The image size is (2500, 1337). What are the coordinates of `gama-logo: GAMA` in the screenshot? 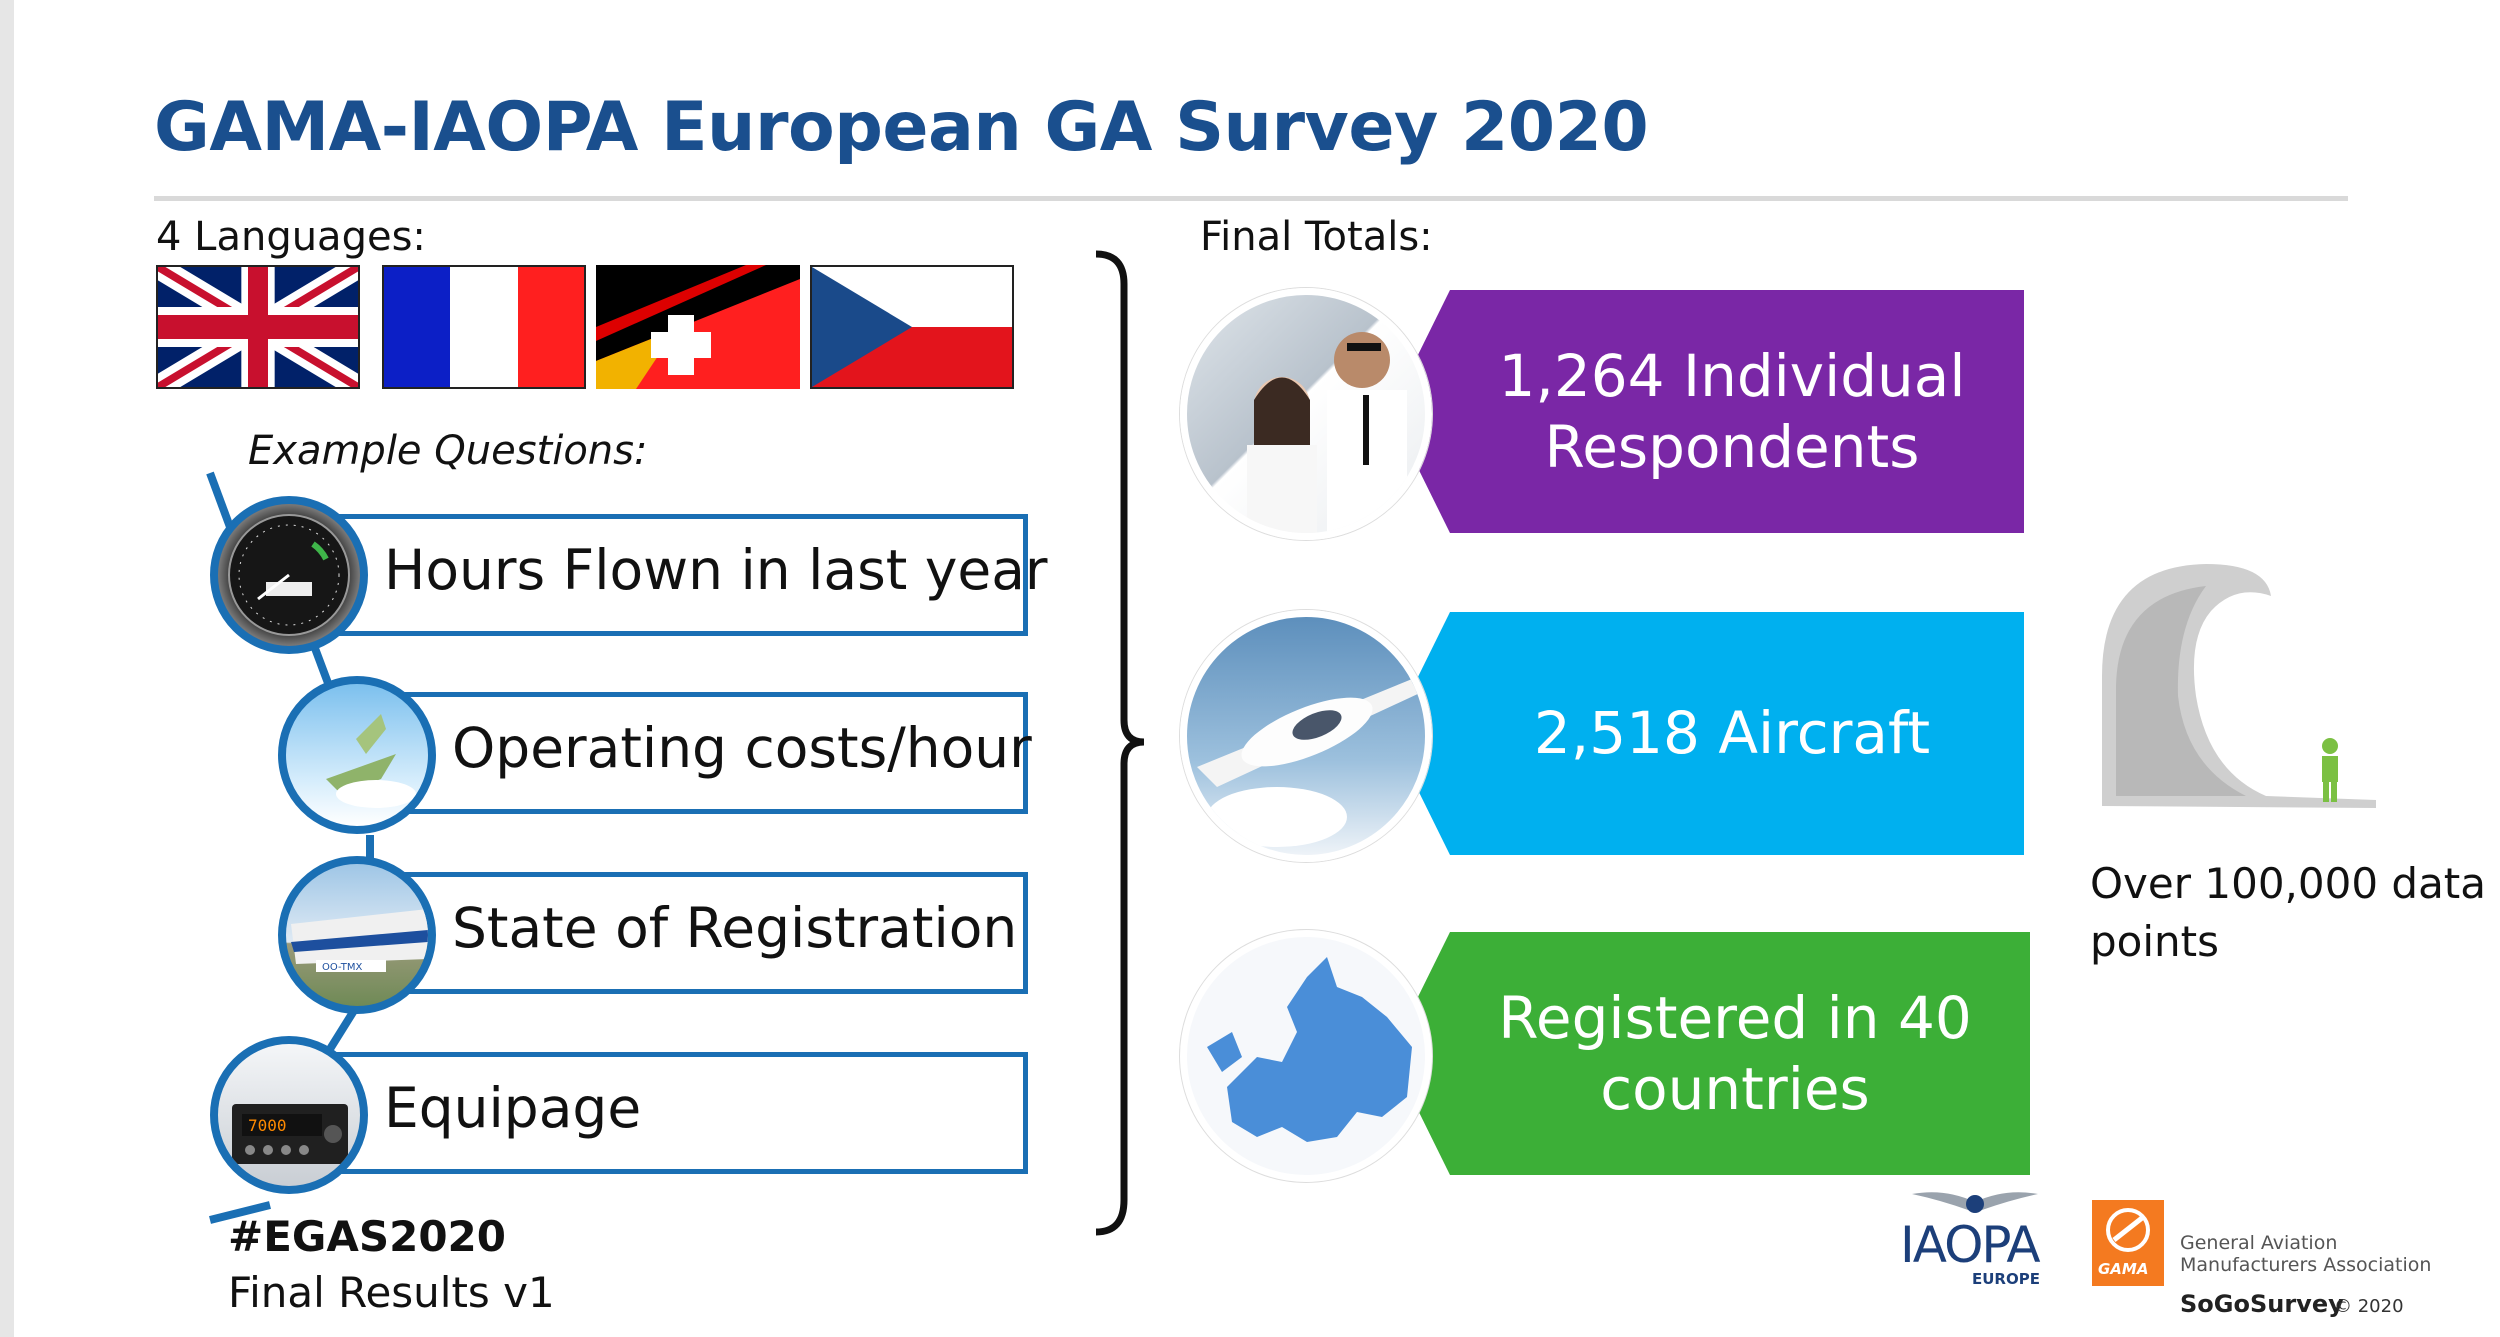 It's located at (2128, 1243).